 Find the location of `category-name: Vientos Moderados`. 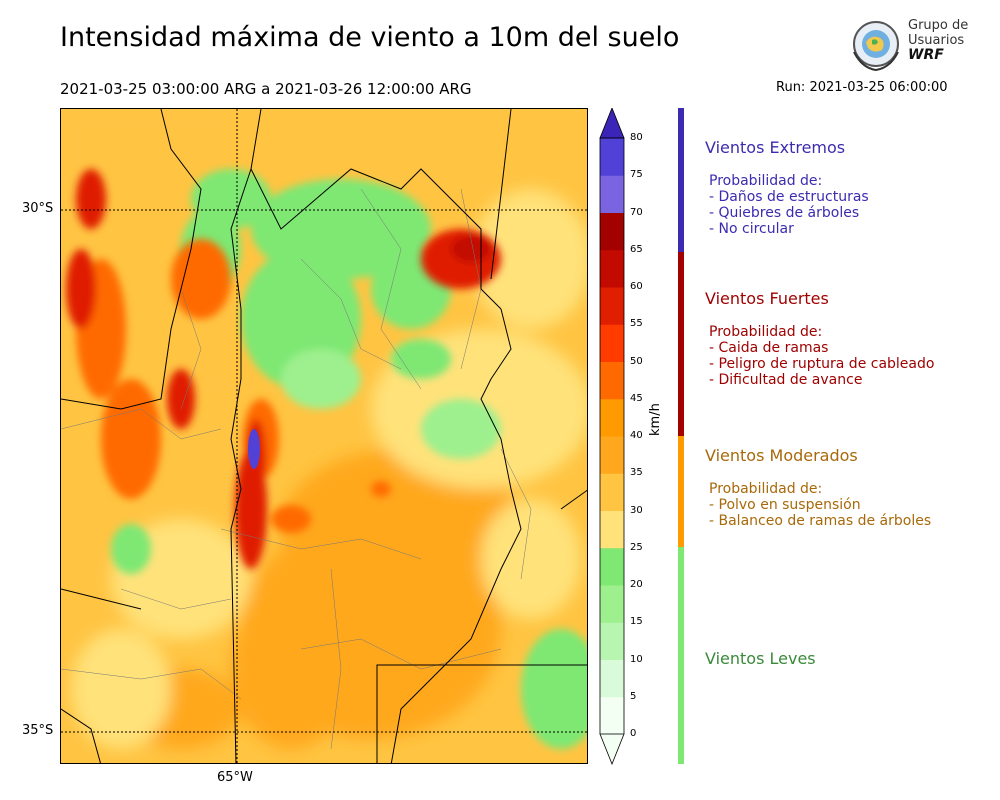

category-name: Vientos Moderados is located at coordinates (781, 455).